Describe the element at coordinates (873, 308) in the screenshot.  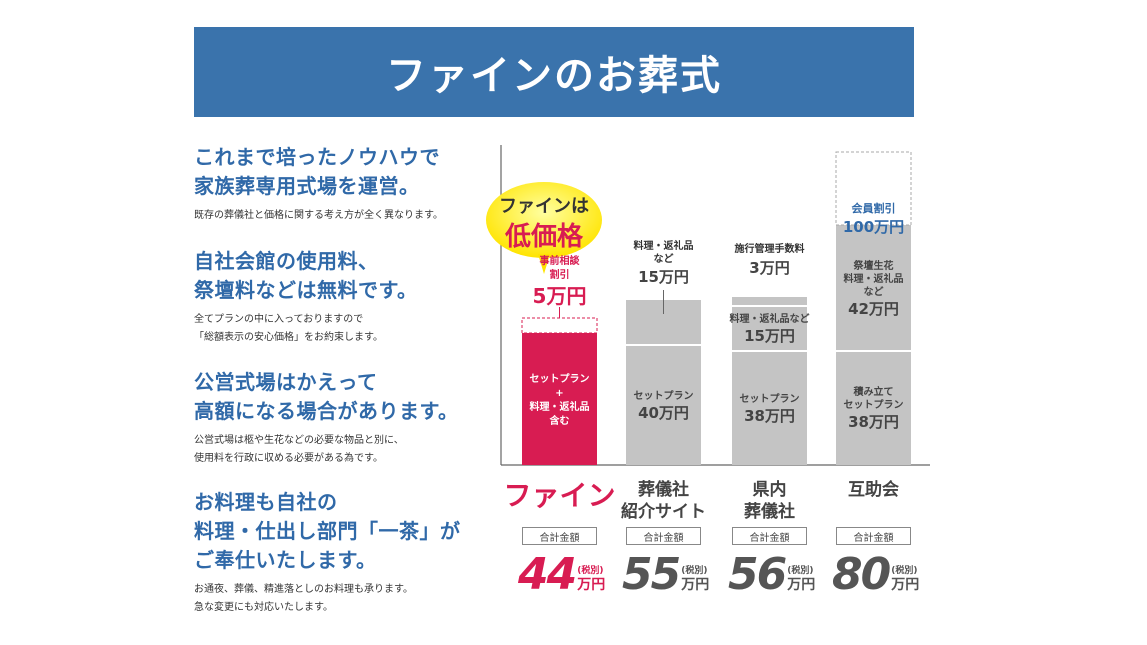
I see `bar-segment-amount: 42万円` at that location.